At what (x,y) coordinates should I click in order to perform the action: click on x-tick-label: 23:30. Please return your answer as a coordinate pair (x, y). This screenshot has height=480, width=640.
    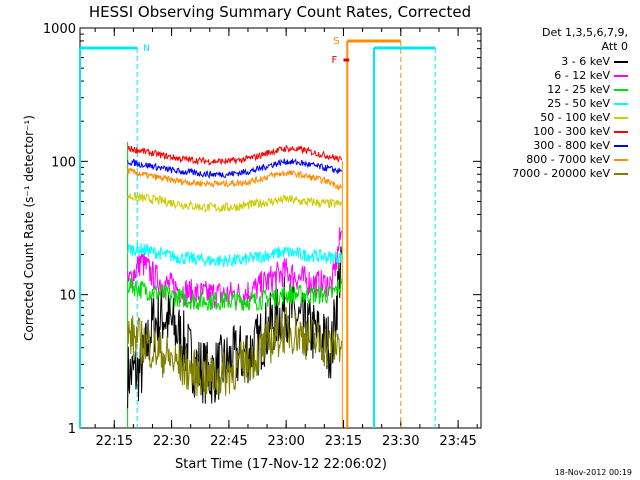
    Looking at the image, I should click on (400, 441).